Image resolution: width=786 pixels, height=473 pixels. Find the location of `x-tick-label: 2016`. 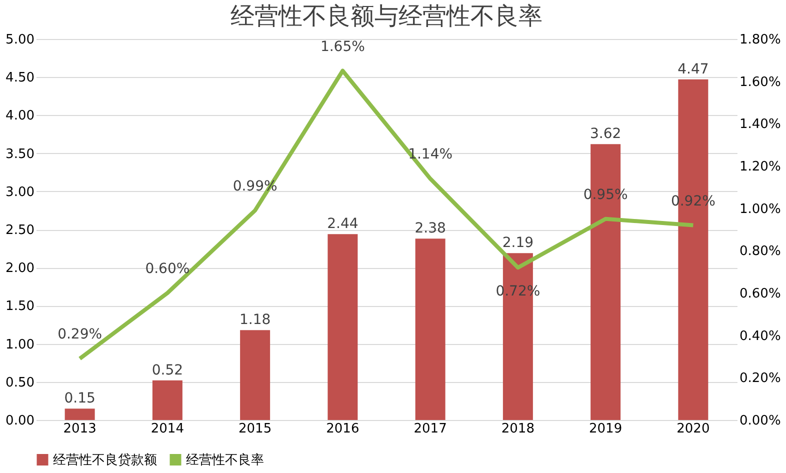

x-tick-label: 2016 is located at coordinates (343, 429).